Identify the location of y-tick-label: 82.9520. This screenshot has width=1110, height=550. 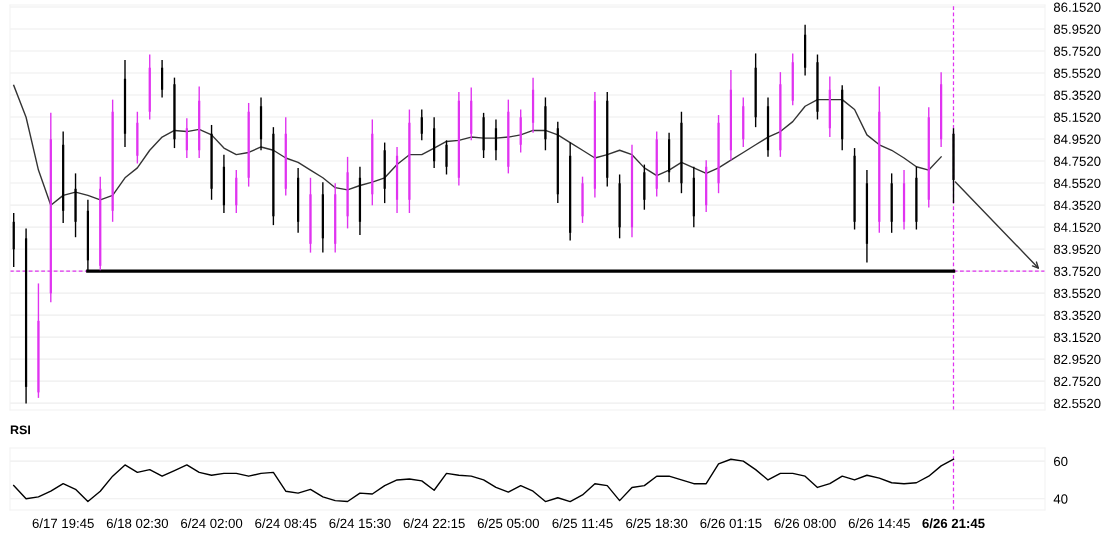
(1077, 359).